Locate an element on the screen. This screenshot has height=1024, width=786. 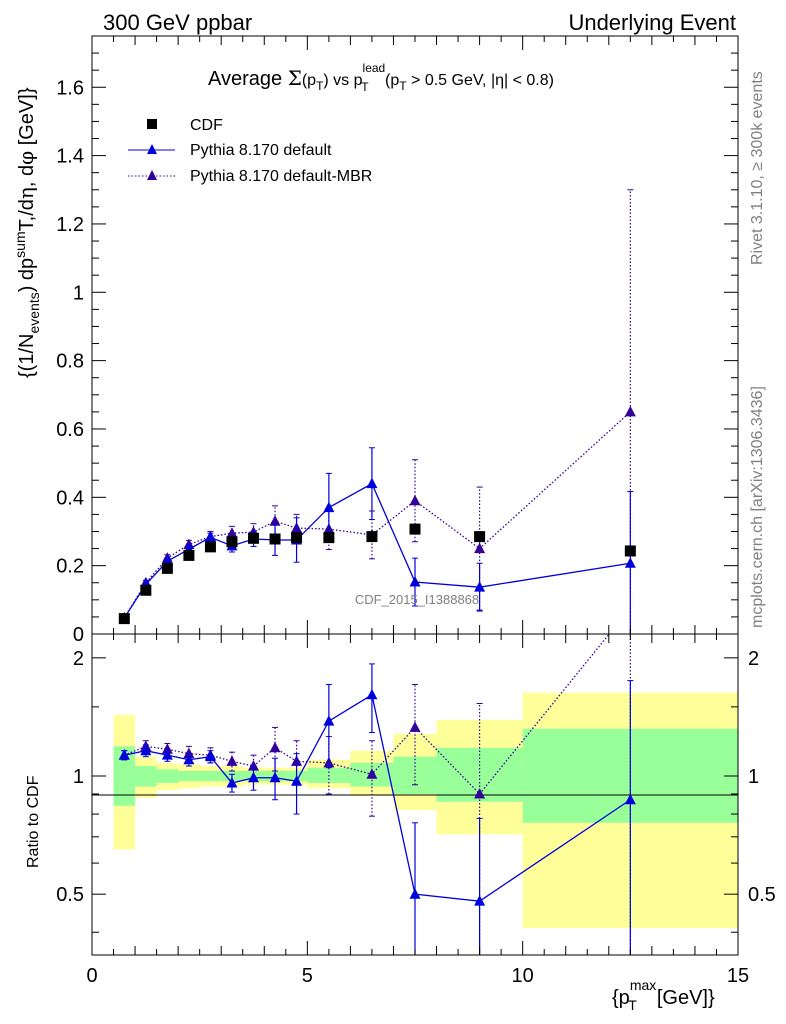
main-series-cdf is located at coordinates (377, 574).